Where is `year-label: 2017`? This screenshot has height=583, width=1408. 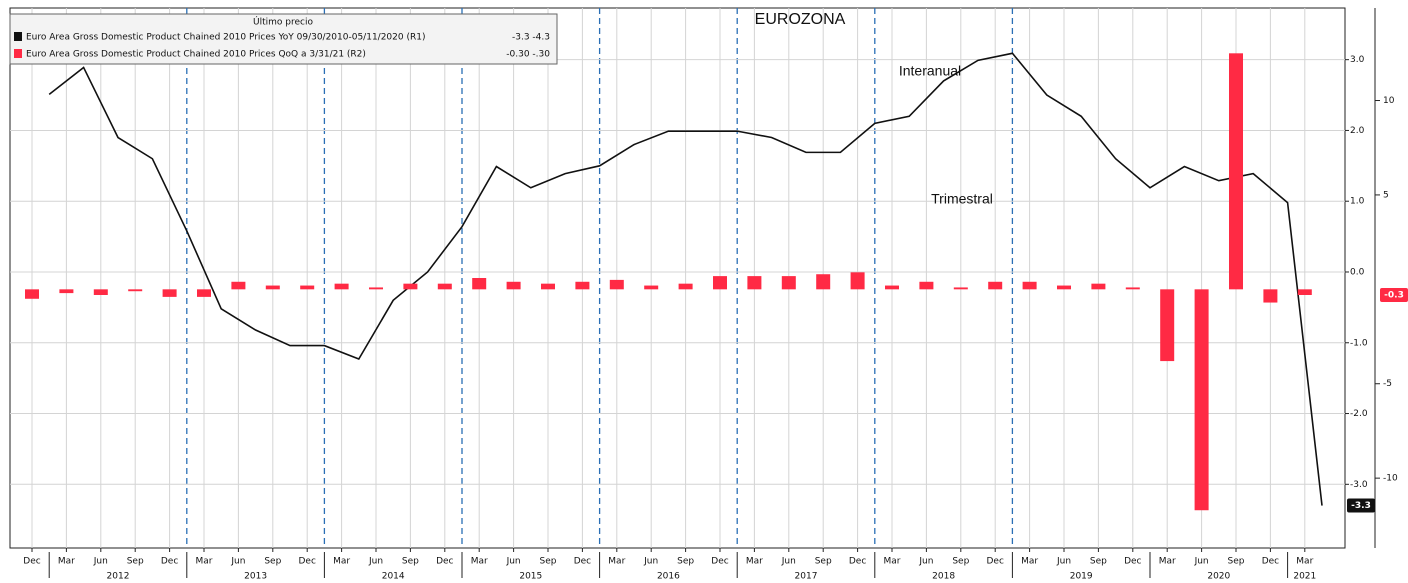
year-label: 2017 is located at coordinates (806, 577).